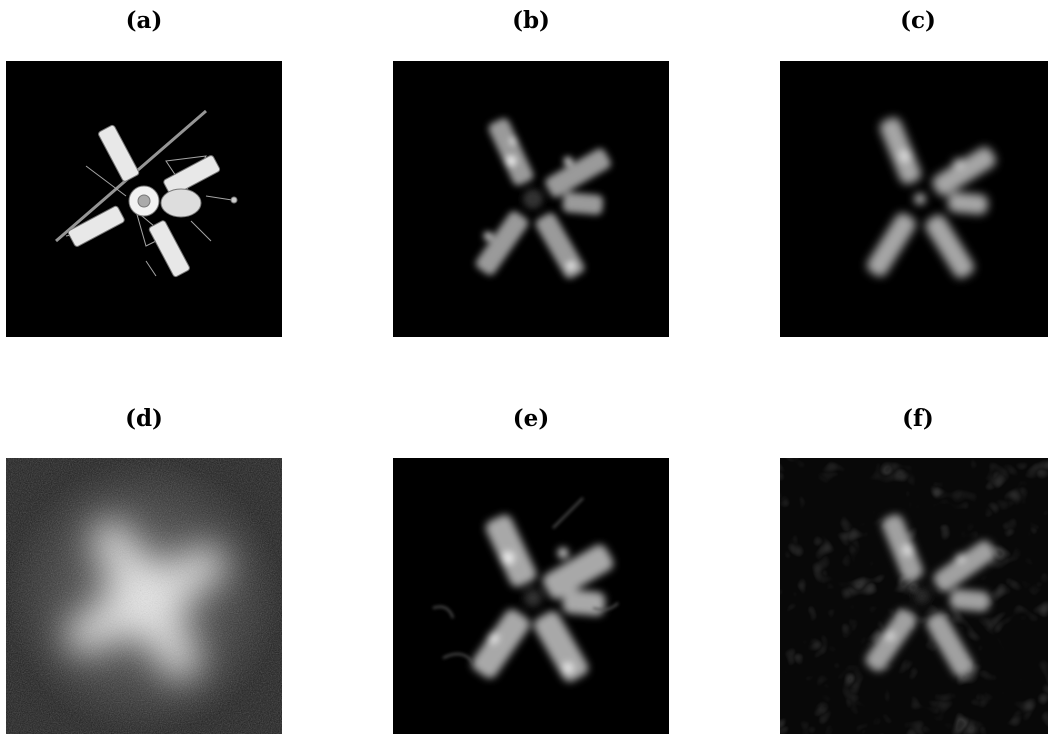 Image resolution: width=1048 pixels, height=734 pixels. Describe the element at coordinates (144, 418) in the screenshot. I see `panel-label-d: (d)` at that location.